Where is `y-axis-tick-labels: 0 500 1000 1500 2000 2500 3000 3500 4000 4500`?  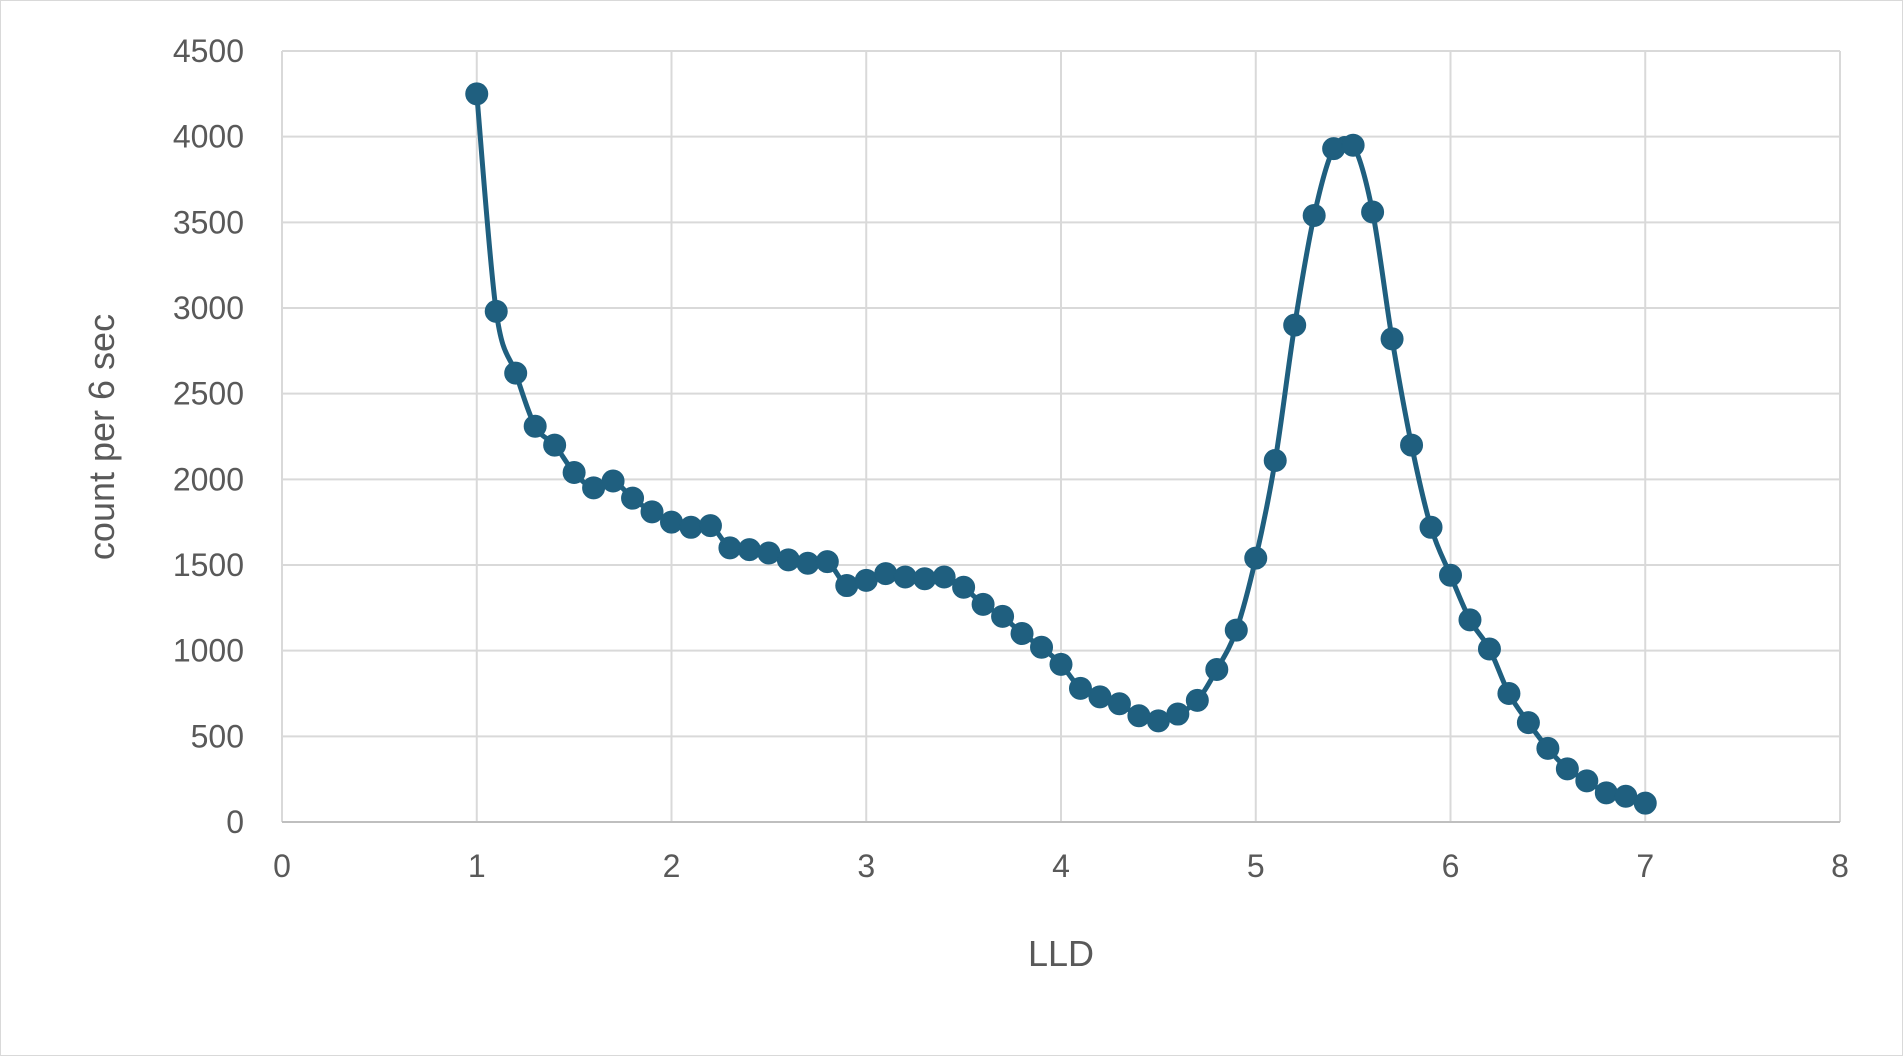
y-axis-tick-labels: 0 500 1000 1500 2000 2500 3000 3500 4000 4500 is located at coordinates (208, 436).